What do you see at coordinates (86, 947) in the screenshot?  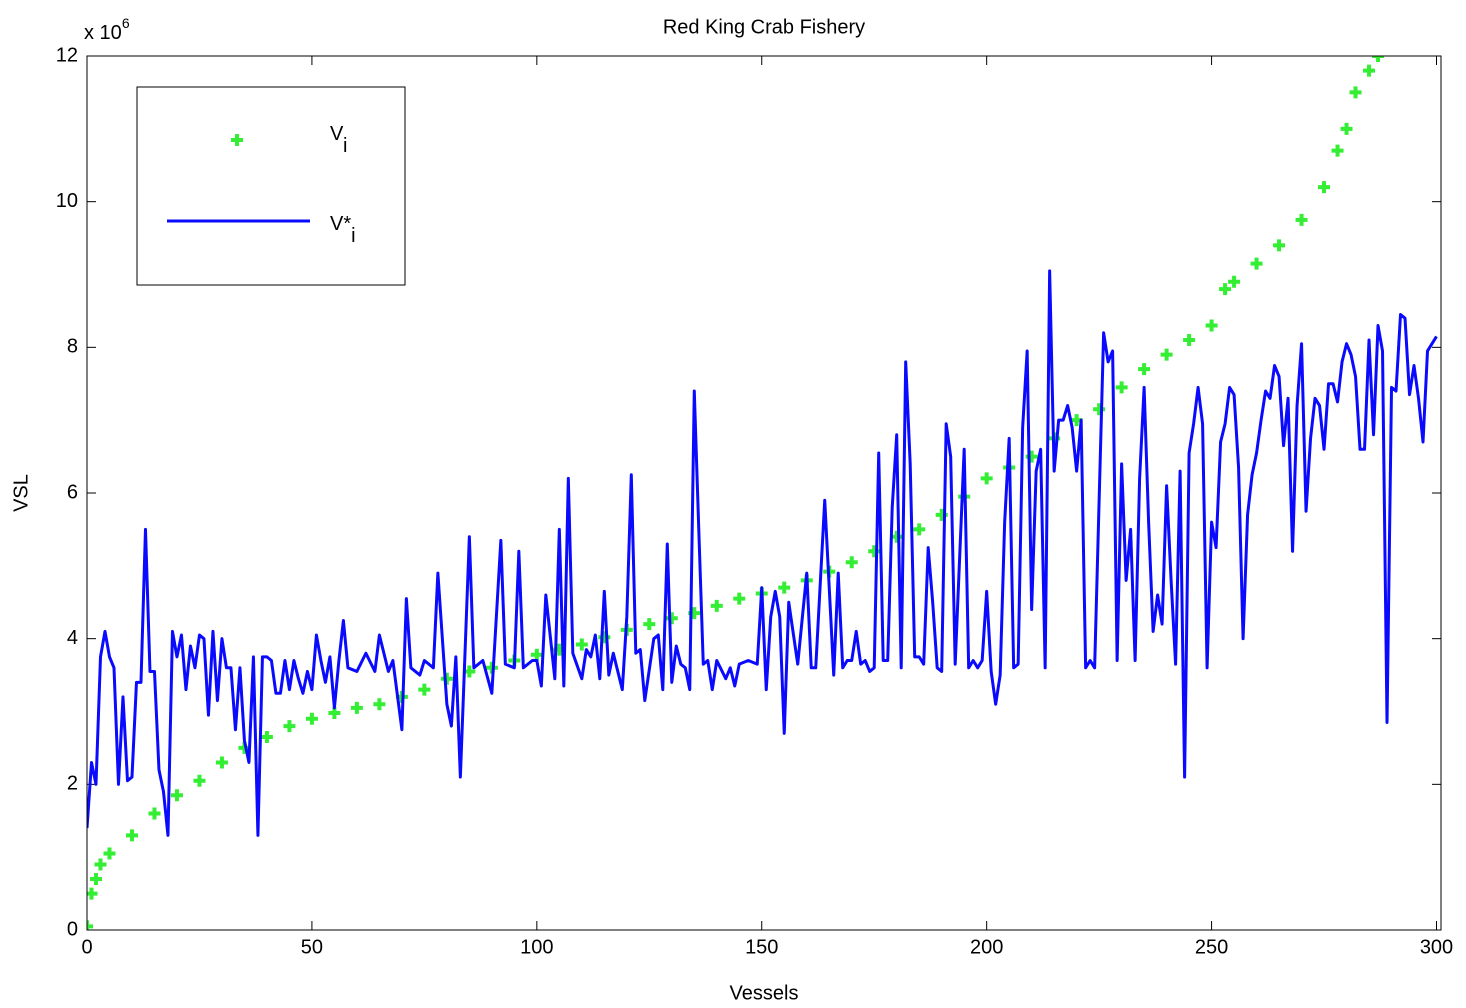 I see `x-tick-label: 0` at bounding box center [86, 947].